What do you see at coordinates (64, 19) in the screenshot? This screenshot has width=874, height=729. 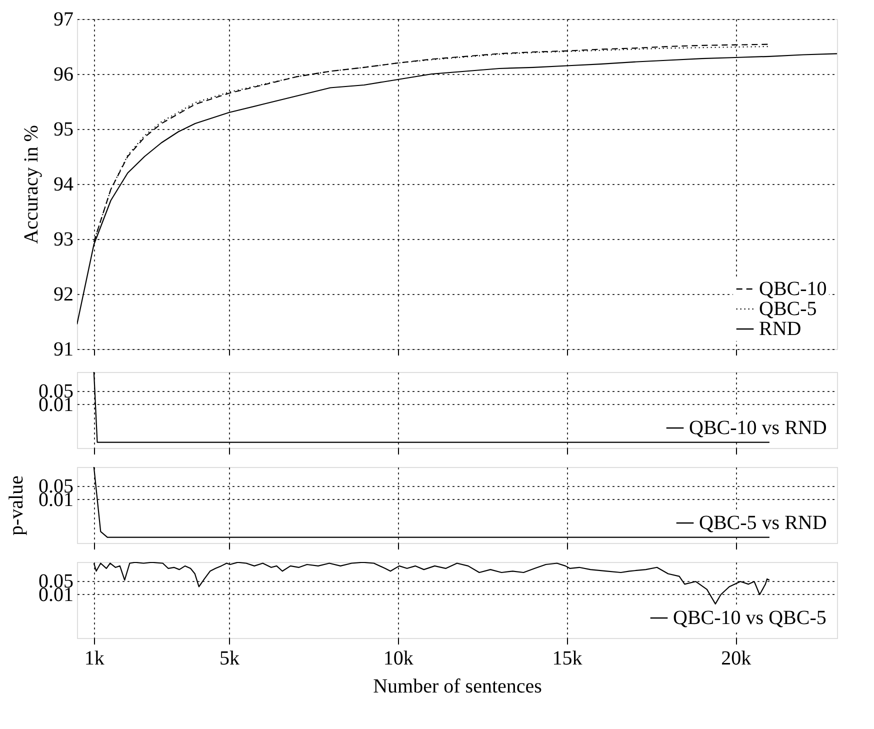 I see `y-tick-label: 97` at bounding box center [64, 19].